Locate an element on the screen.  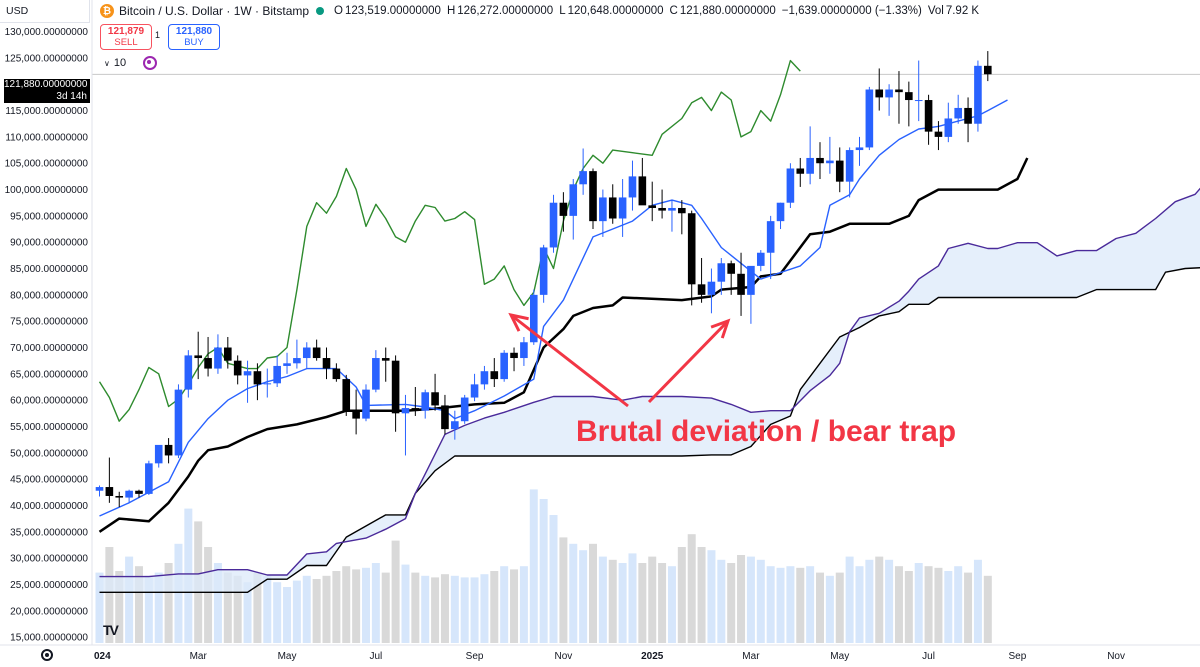
quantity-value: 1 is located at coordinates (158, 35).